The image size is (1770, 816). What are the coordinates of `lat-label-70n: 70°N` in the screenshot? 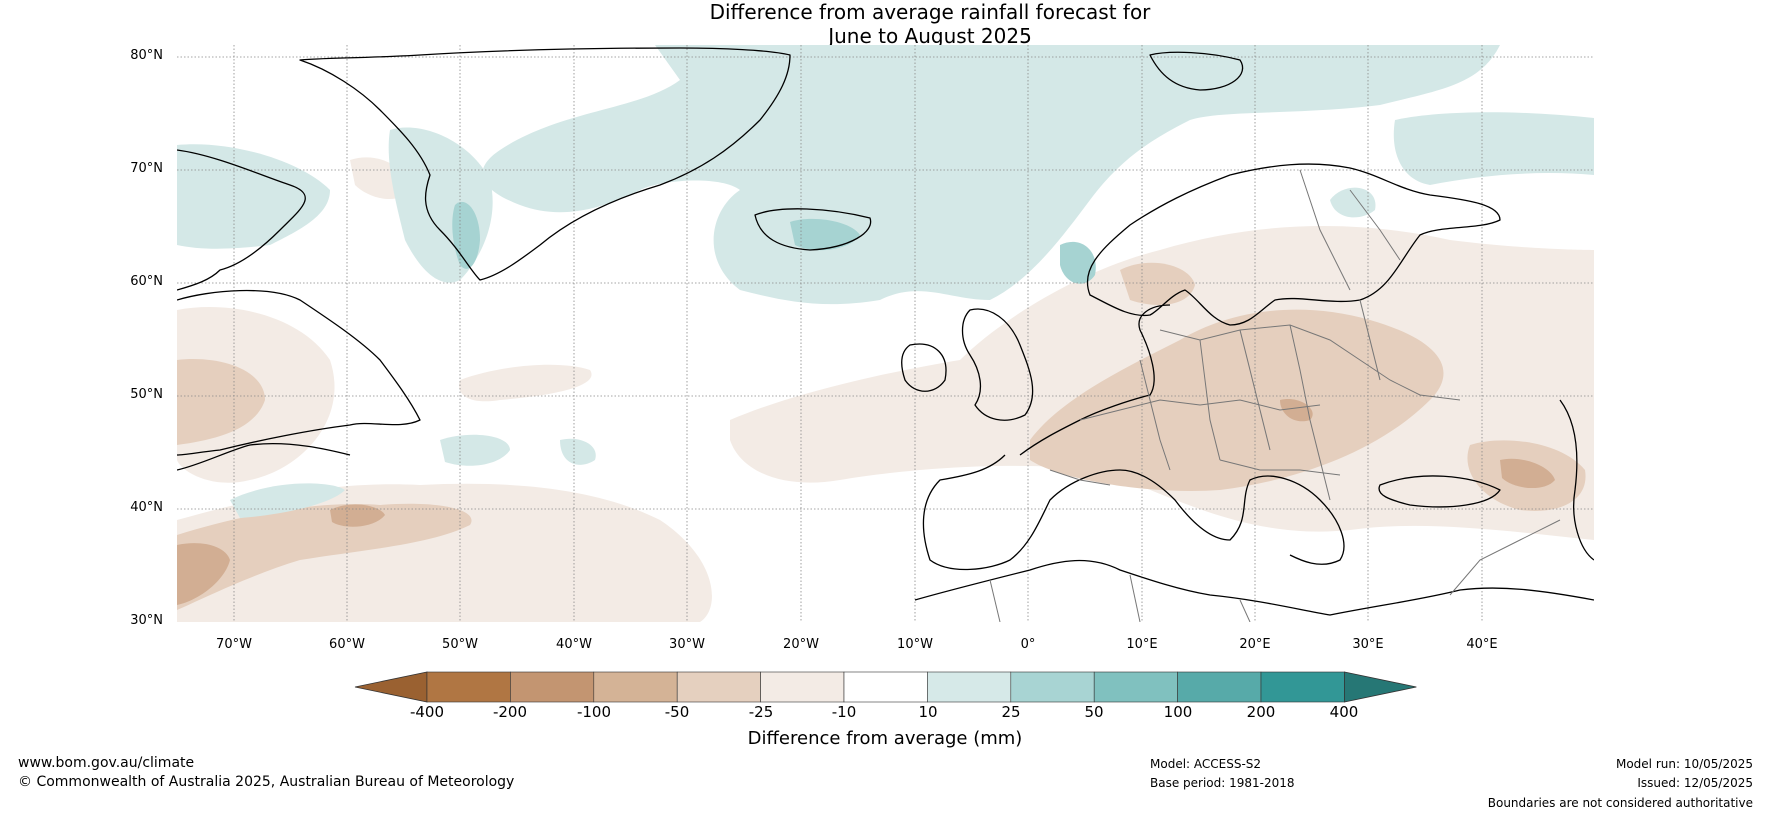 It's located at (146, 168).